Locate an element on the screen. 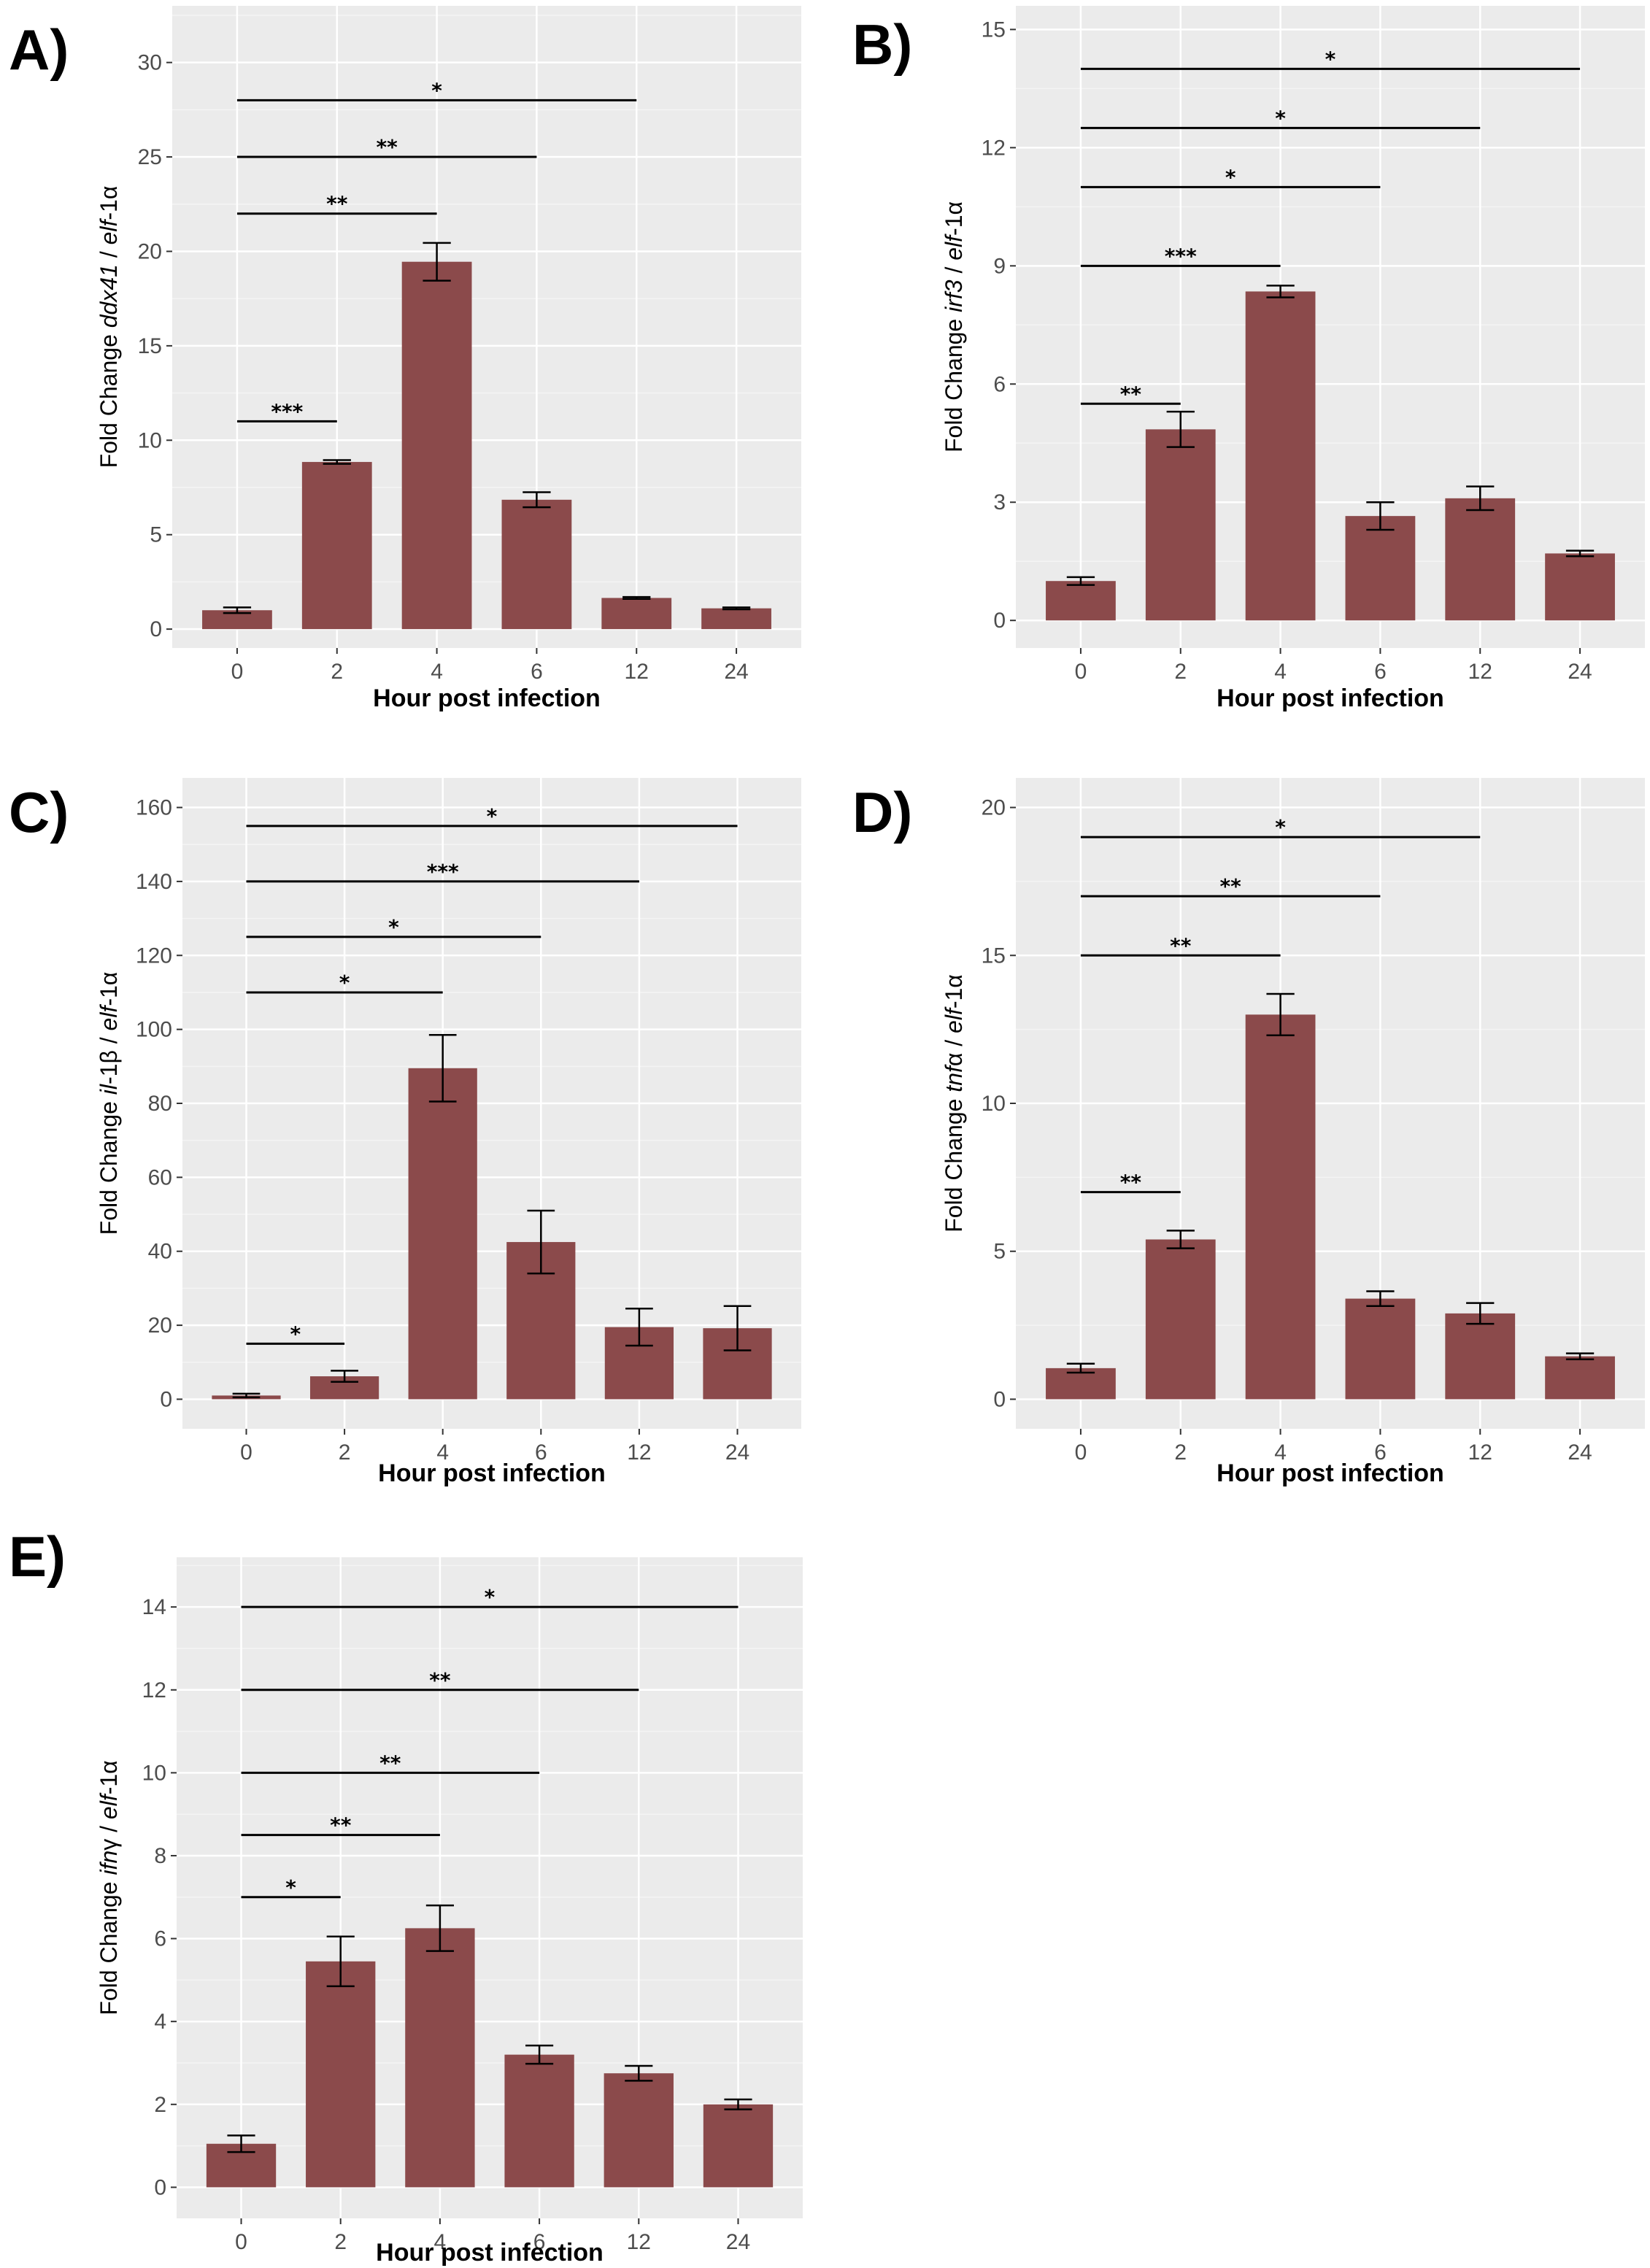 The image size is (1650, 2268). panel-letter: E) is located at coordinates (37, 1557).